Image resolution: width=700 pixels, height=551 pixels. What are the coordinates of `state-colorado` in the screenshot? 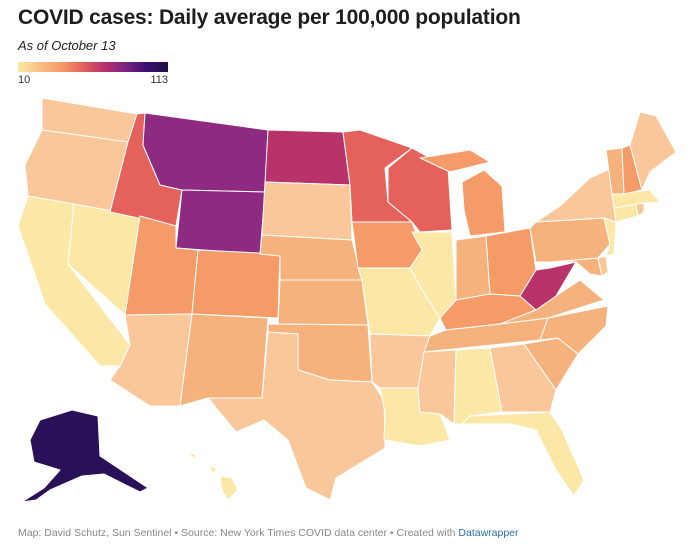 It's located at (236, 284).